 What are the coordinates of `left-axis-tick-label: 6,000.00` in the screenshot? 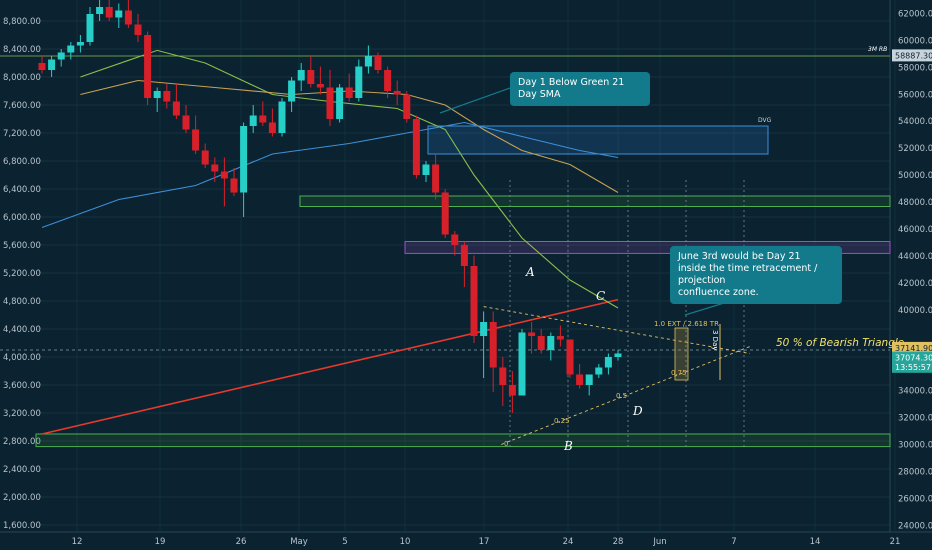 It's located at (22, 218).